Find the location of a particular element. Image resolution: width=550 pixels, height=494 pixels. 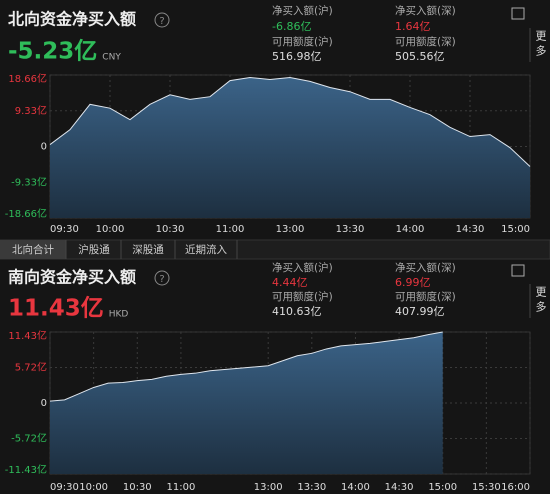

south-value: 11.43亿 is located at coordinates (56, 309).